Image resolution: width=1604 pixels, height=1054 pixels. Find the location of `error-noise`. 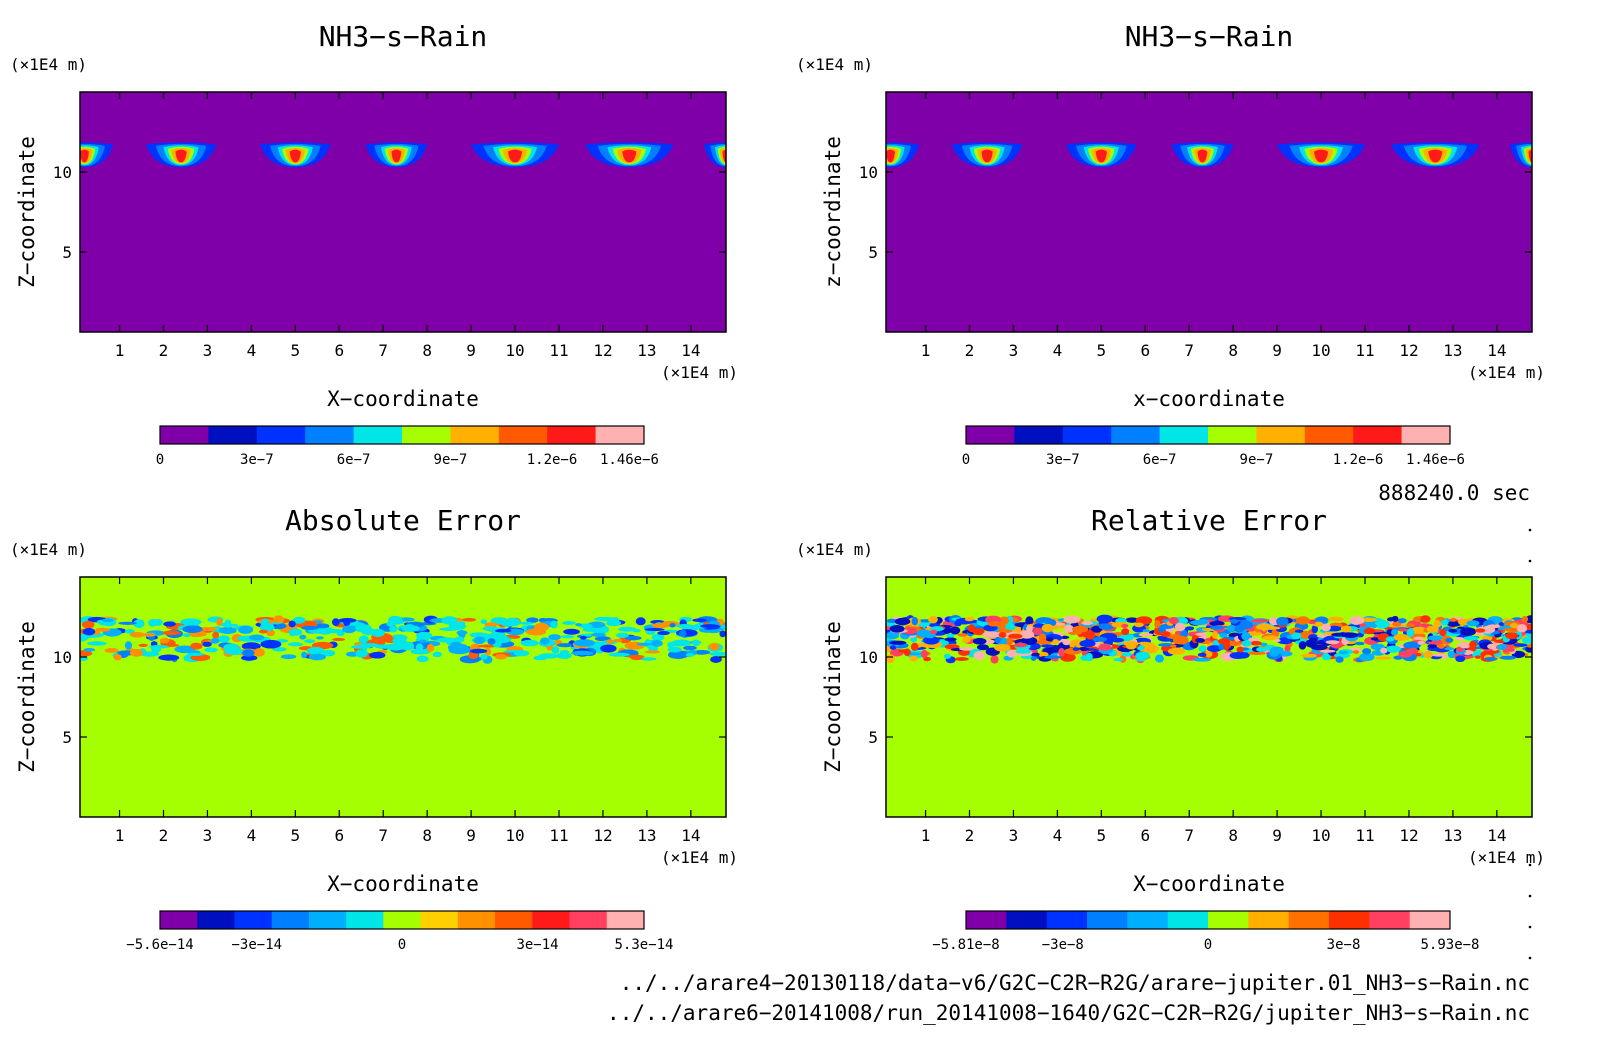

error-noise is located at coordinates (403, 639).